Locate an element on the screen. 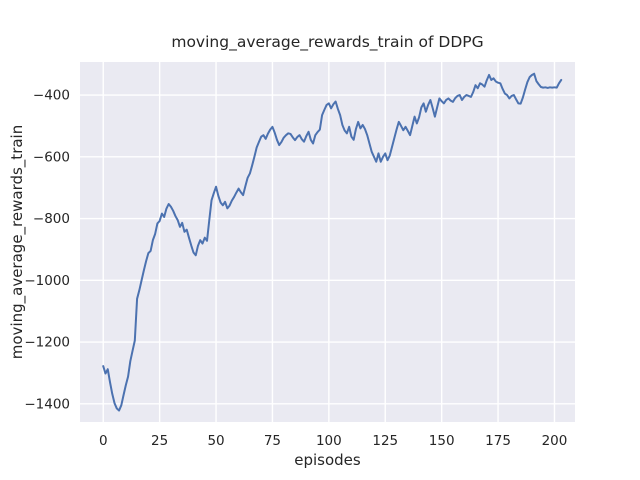 Image resolution: width=640 pixels, height=480 pixels. x-tick-label: 25 is located at coordinates (159, 441).